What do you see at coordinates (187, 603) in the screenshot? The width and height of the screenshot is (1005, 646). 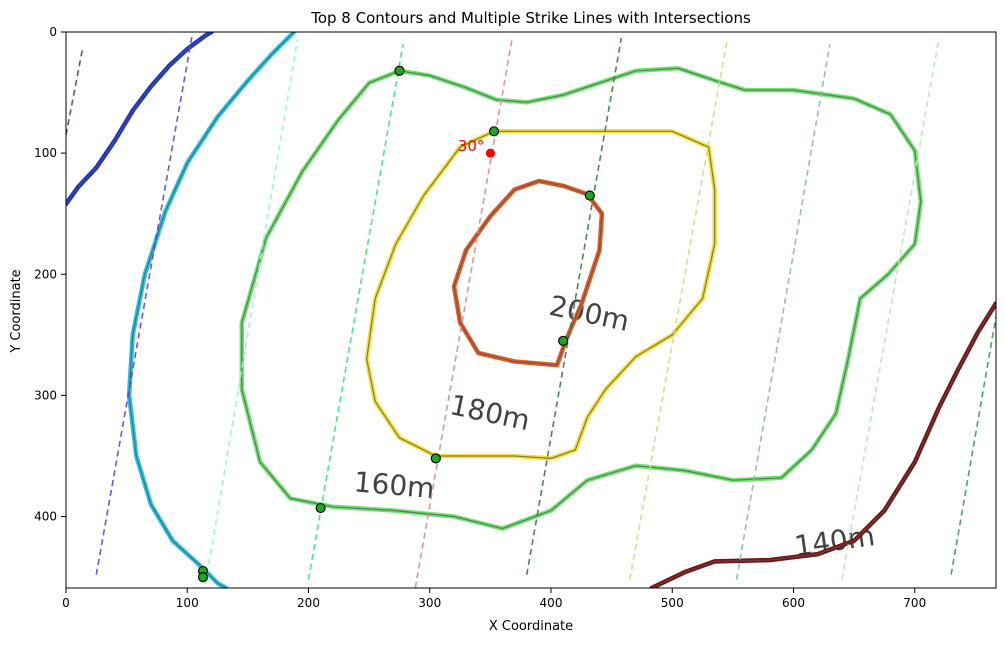 I see `x-tick-label-1: 100` at bounding box center [187, 603].